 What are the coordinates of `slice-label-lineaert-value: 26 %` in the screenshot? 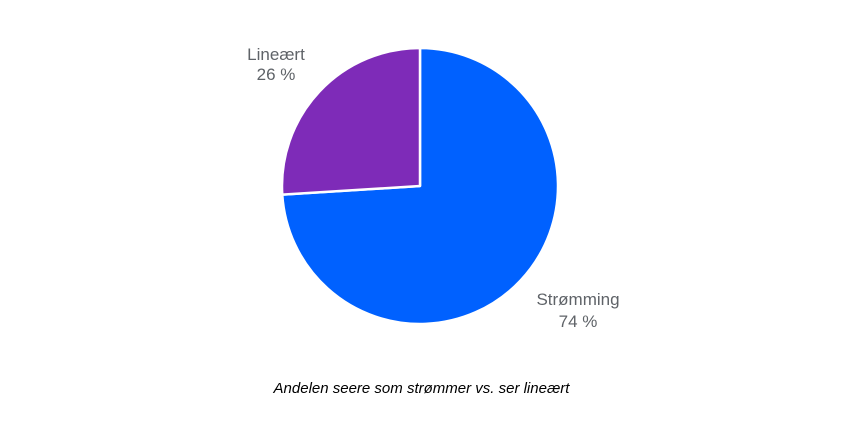 It's located at (276, 74).